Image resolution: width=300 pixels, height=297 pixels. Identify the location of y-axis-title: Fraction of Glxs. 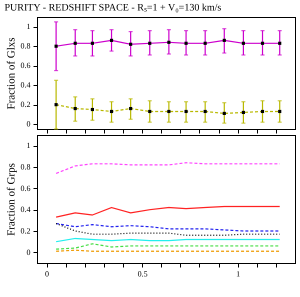
(12, 73).